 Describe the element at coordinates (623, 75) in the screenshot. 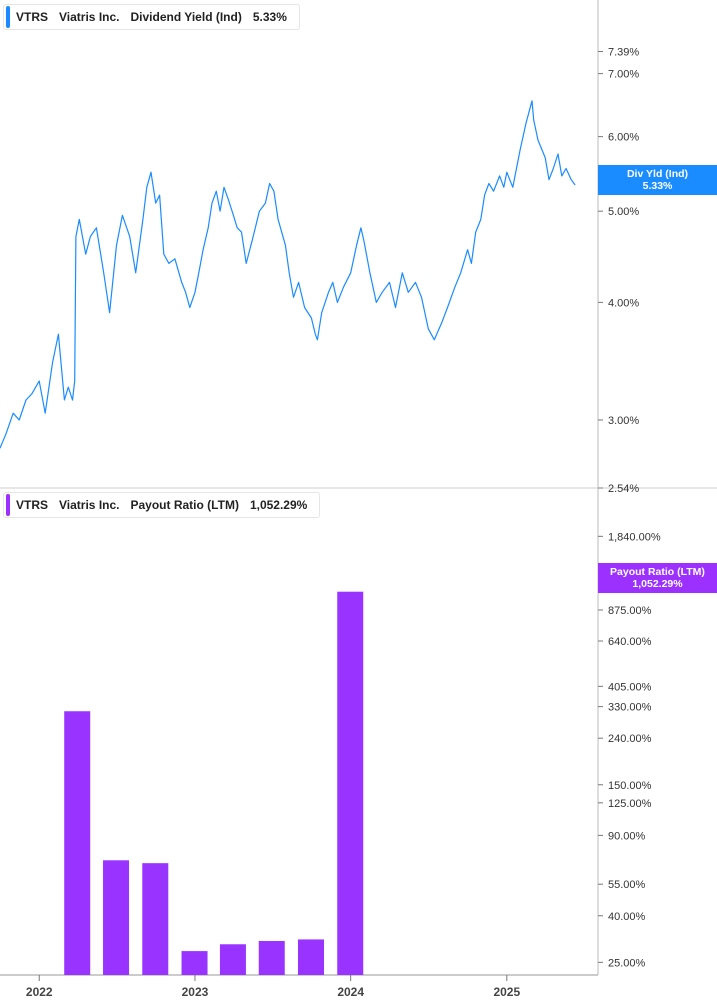

I see `y-tick-label: 7.00%` at that location.